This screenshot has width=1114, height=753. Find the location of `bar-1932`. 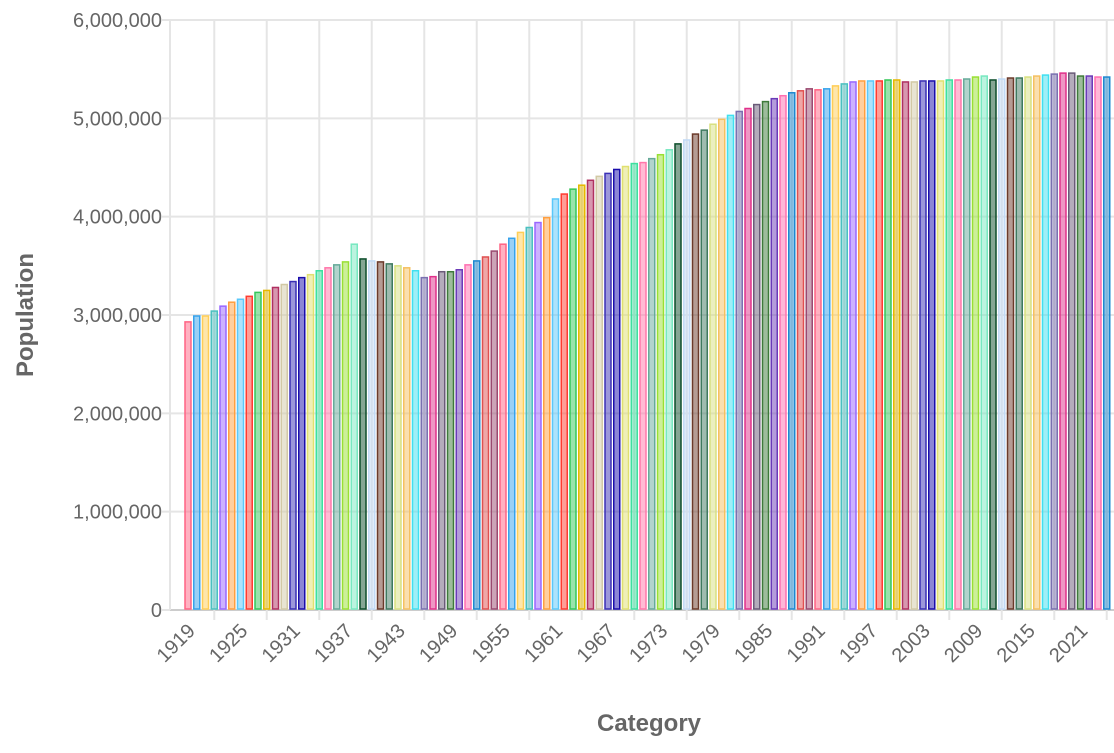

bar-1932 is located at coordinates (328, 438).